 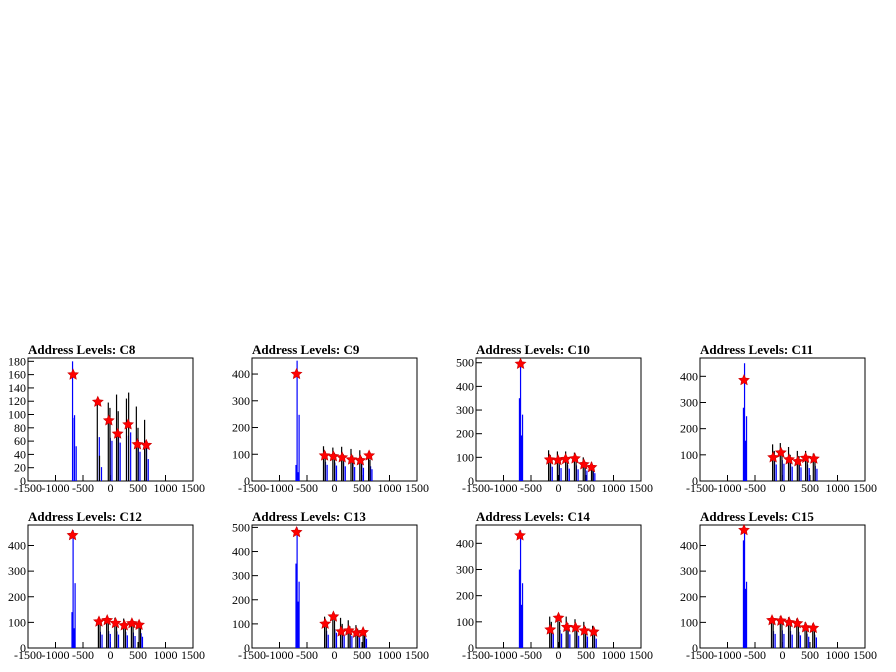 What do you see at coordinates (533, 516) in the screenshot?
I see `chart-title: Address Levels: C14` at bounding box center [533, 516].